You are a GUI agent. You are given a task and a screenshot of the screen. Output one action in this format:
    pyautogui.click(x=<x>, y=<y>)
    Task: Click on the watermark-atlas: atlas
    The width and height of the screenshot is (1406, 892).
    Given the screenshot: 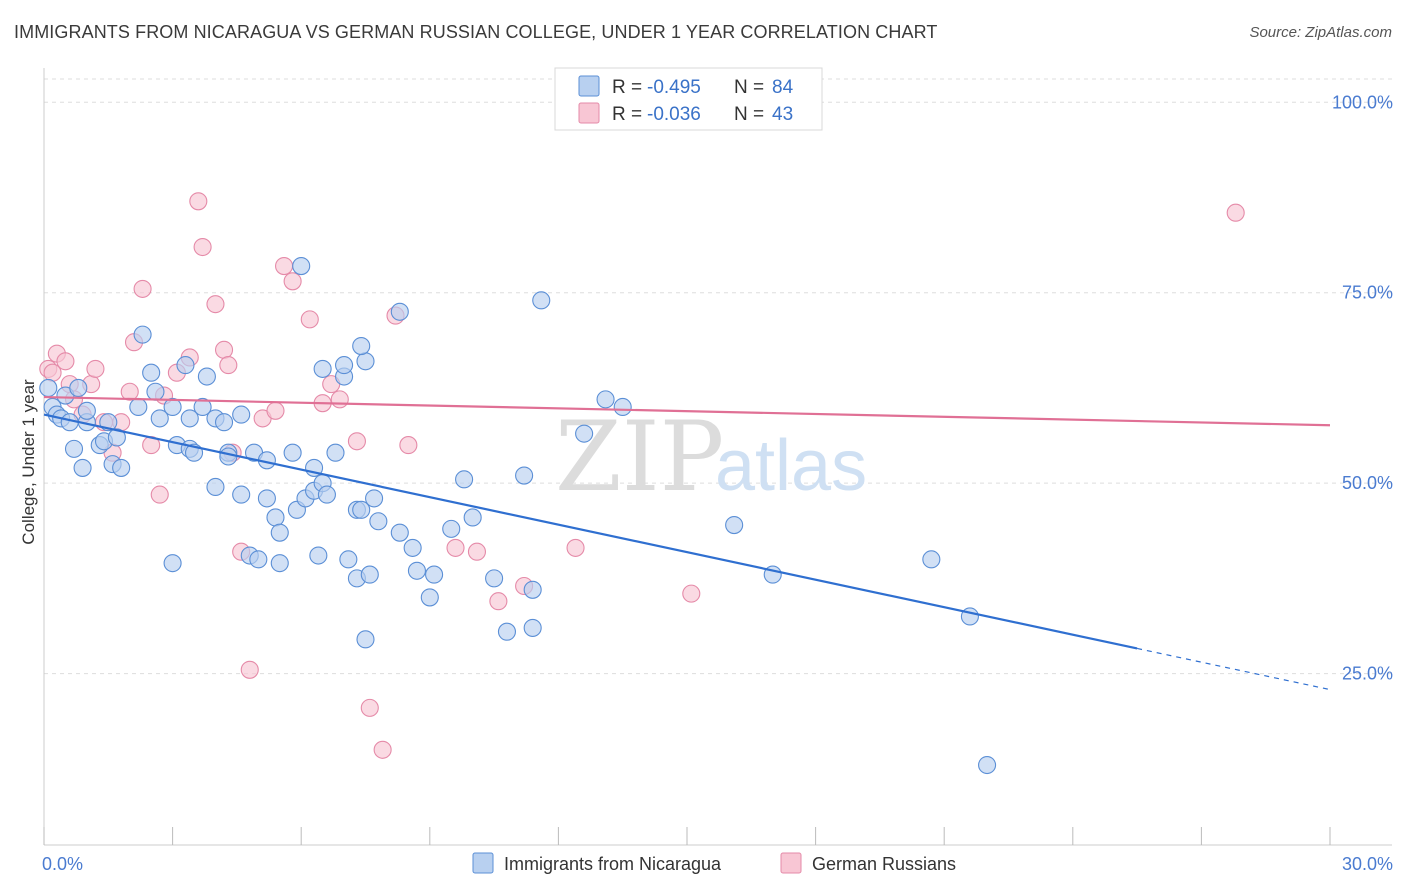 What is the action you would take?
    pyautogui.click(x=791, y=466)
    